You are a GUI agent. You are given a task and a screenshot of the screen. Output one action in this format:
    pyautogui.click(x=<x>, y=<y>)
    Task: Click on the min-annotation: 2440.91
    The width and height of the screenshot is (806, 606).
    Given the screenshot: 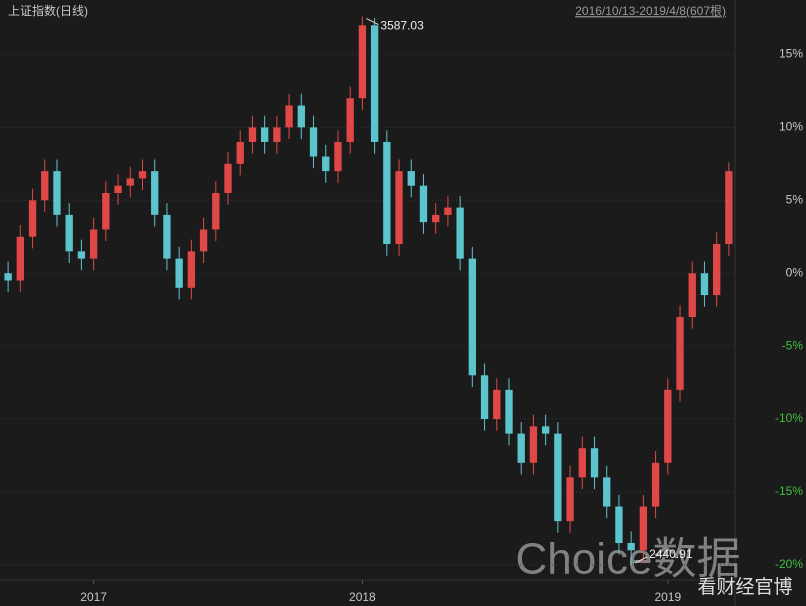 What is the action you would take?
    pyautogui.click(x=671, y=554)
    